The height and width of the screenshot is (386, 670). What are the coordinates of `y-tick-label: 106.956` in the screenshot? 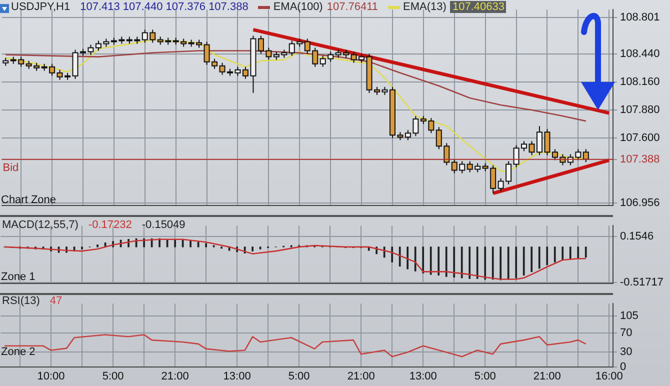 It's located at (640, 202).